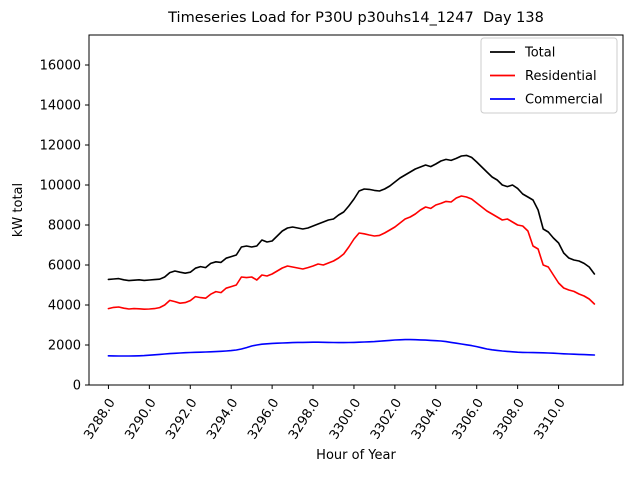  Describe the element at coordinates (60, 146) in the screenshot. I see `y-tick-label: 12000` at that location.